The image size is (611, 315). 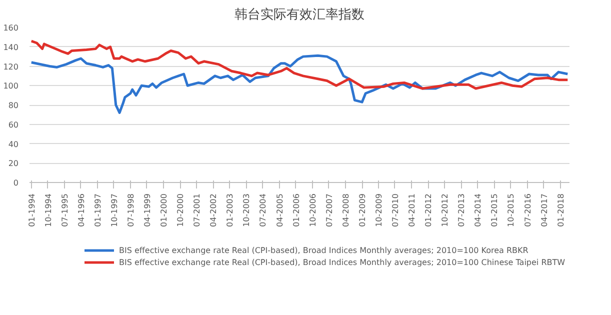 What do you see at coordinates (230, 210) in the screenshot?
I see `x-tick-label: 01-2003` at bounding box center [230, 210].